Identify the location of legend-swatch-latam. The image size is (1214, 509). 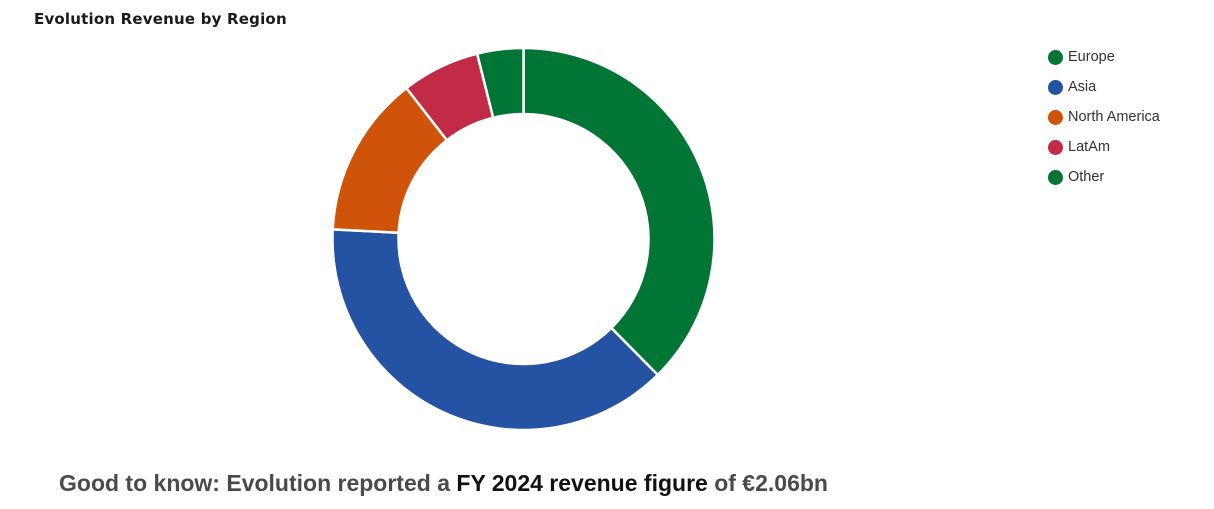
(1055, 147).